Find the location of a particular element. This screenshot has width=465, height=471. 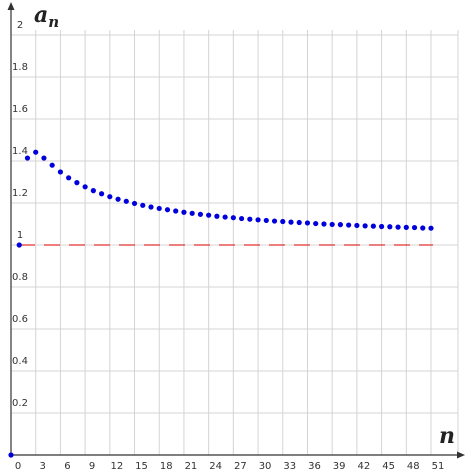

x-tick-label: 12 is located at coordinates (116, 466).